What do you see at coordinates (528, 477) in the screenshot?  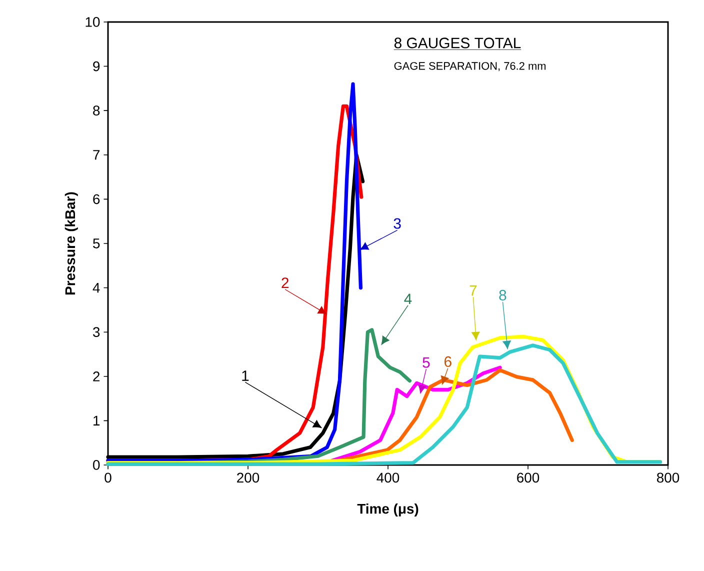 I see `x-tick-label: 600` at bounding box center [528, 477].